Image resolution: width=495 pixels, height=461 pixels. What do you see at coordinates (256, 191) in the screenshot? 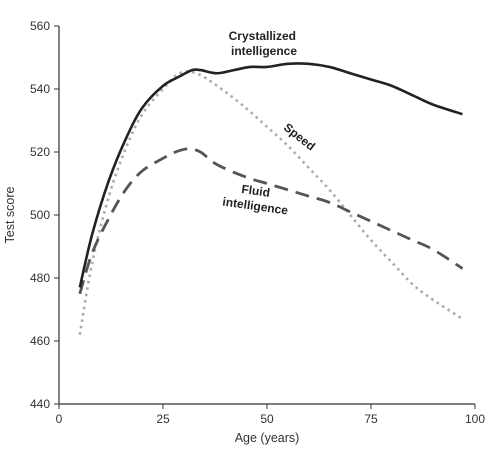
I see `series-label-fluid-line-1: Fluid` at bounding box center [256, 191].